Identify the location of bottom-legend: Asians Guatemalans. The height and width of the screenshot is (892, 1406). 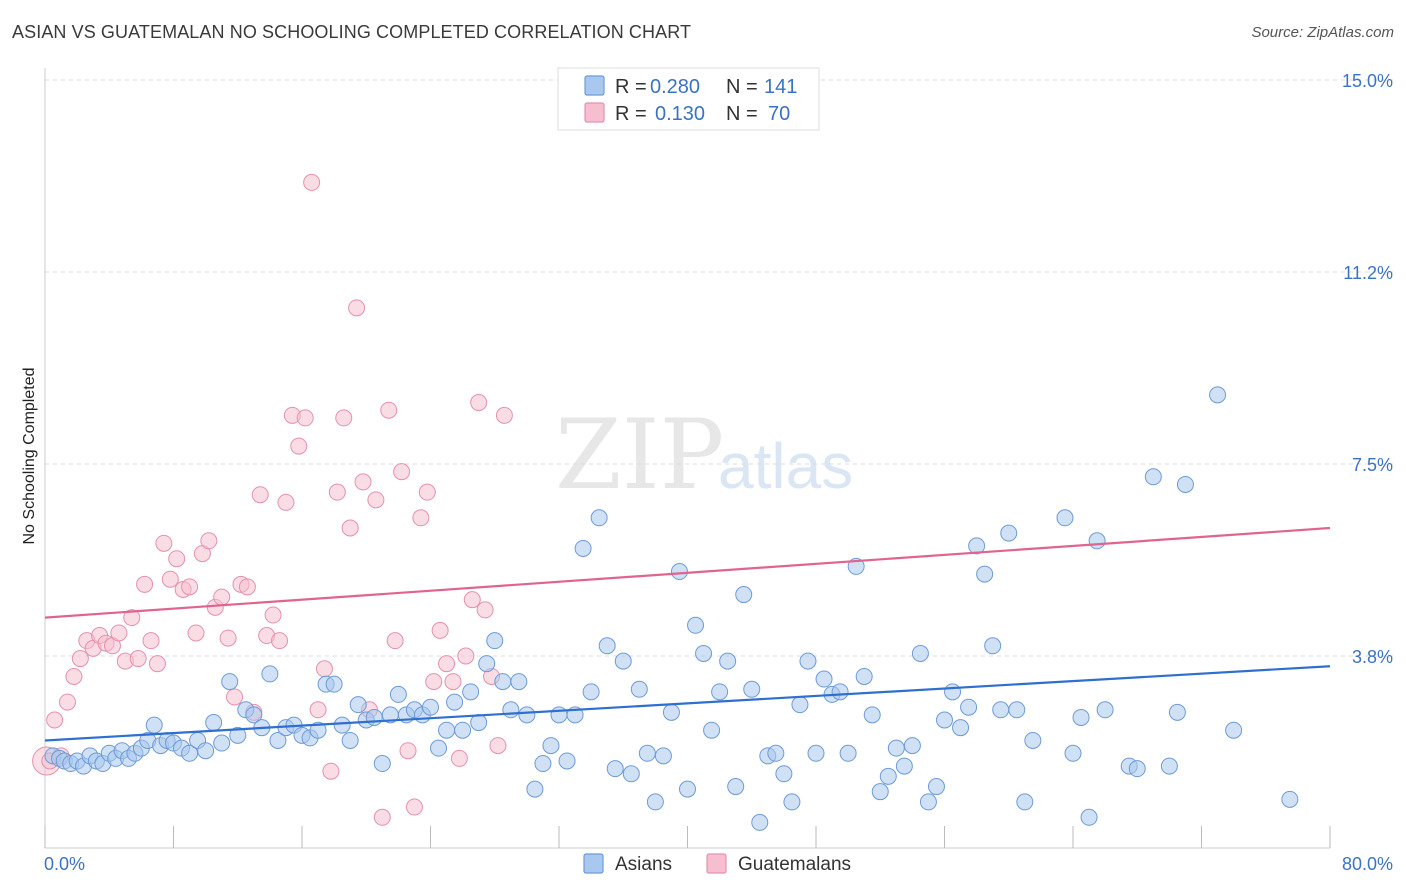
(717, 864).